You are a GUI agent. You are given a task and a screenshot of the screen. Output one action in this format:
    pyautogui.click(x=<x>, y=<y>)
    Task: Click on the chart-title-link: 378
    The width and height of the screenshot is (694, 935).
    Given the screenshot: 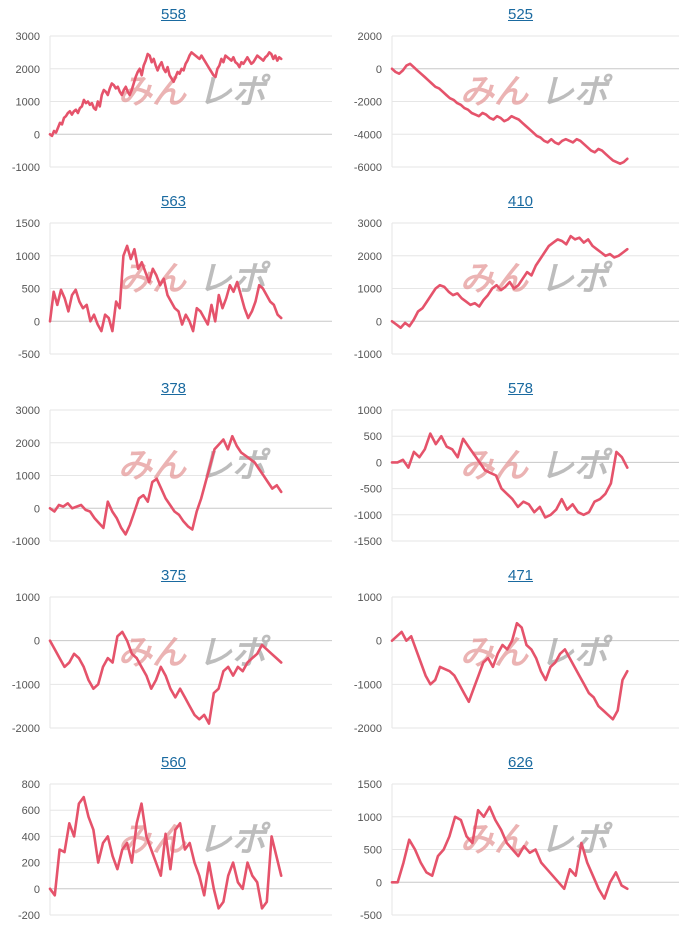 What is the action you would take?
    pyautogui.click(x=173, y=388)
    